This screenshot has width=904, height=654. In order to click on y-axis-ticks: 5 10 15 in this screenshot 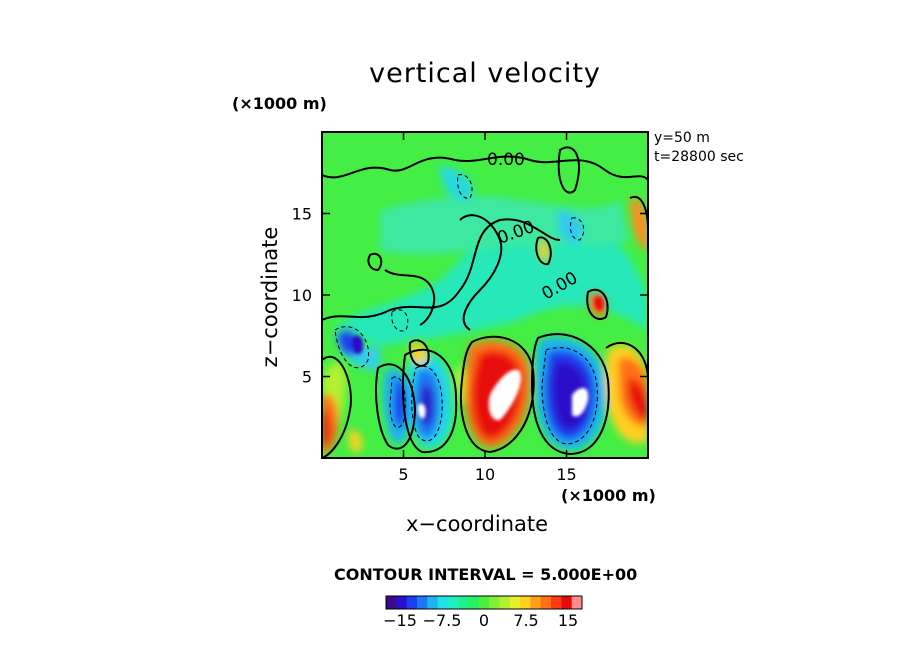, I will do `click(470, 296)`.